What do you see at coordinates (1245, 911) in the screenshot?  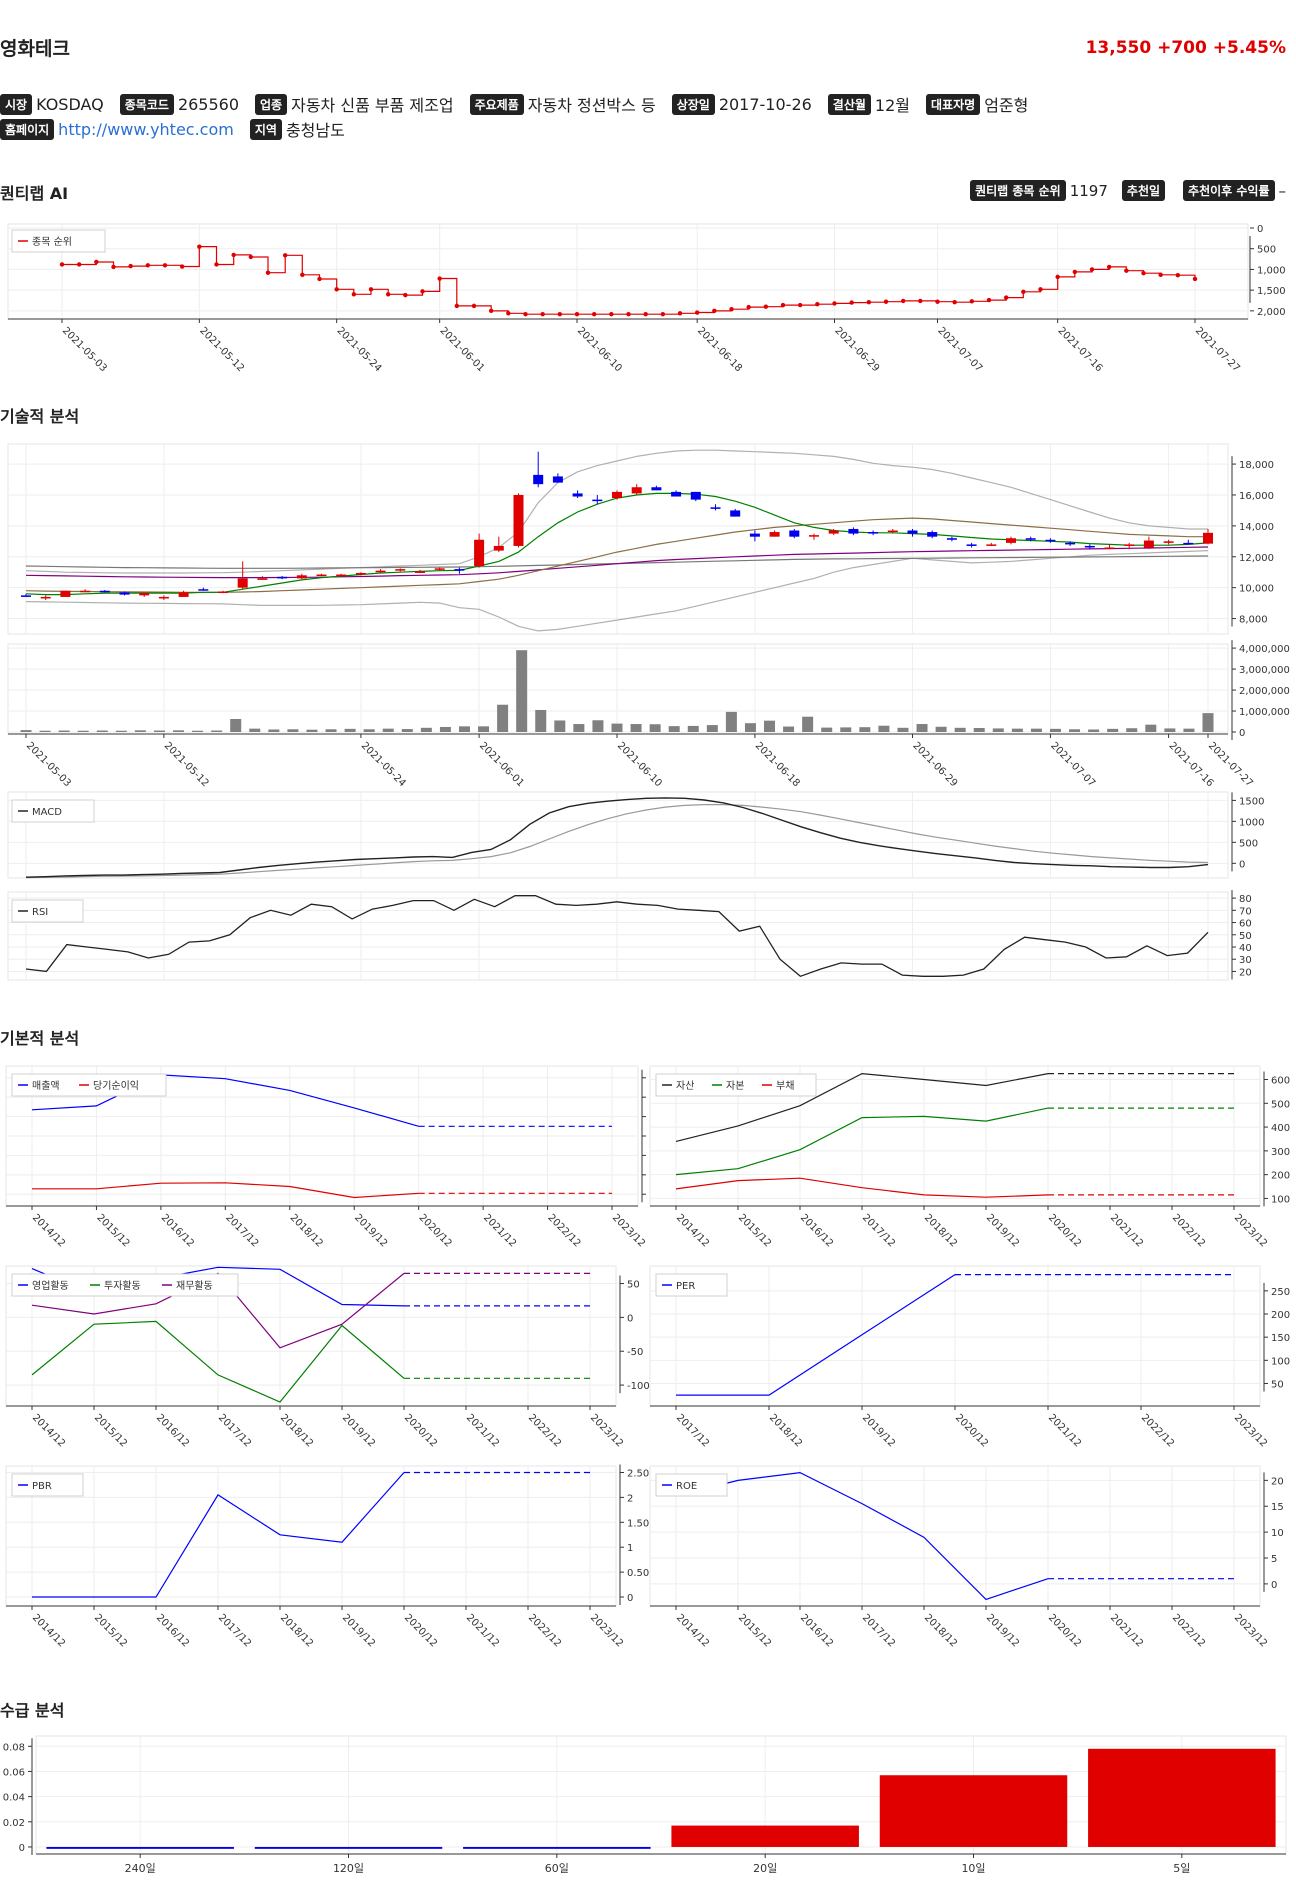 I see `rsi-tick-label: 70` at bounding box center [1245, 911].